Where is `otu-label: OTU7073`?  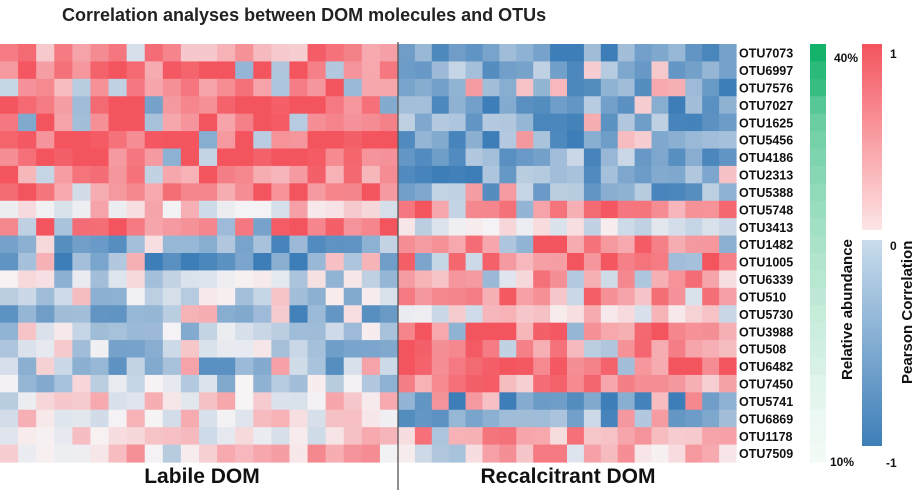 otu-label: OTU7073 is located at coordinates (766, 54).